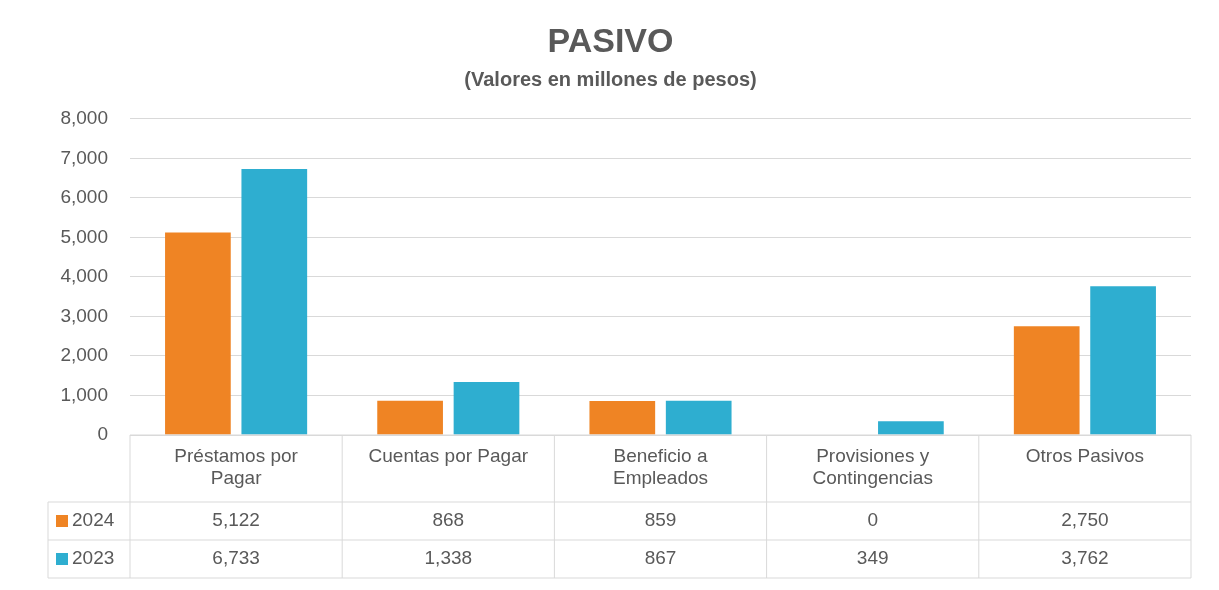 The image size is (1219, 590). I want to click on y-tick-label: 5,000, so click(84, 236).